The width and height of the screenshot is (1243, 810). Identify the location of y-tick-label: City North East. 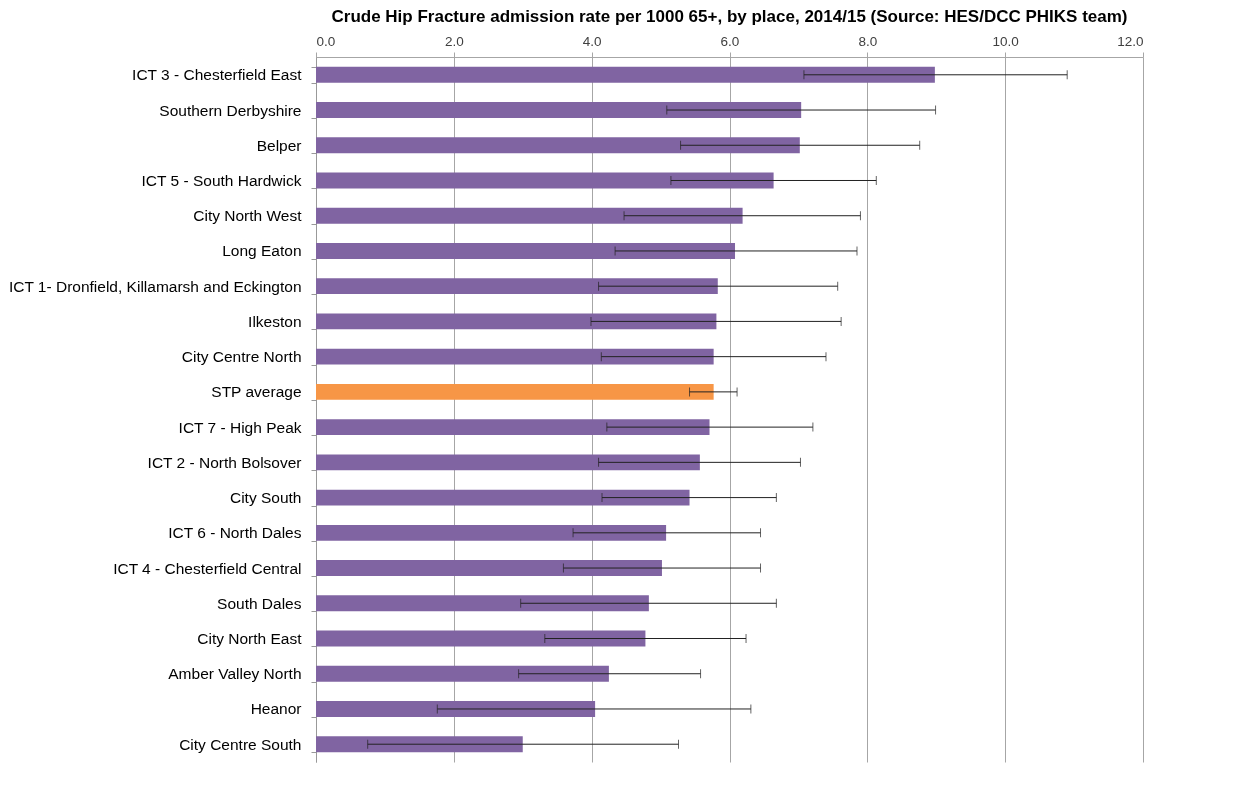
(250, 639).